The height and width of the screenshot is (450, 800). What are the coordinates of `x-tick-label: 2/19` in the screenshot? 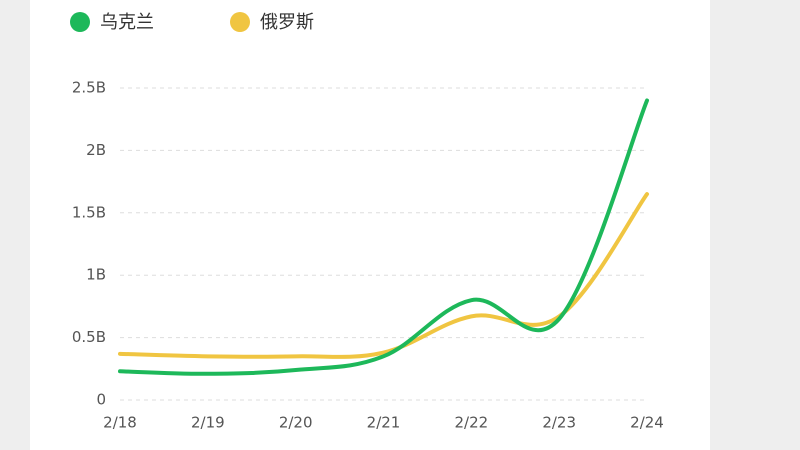 It's located at (208, 423).